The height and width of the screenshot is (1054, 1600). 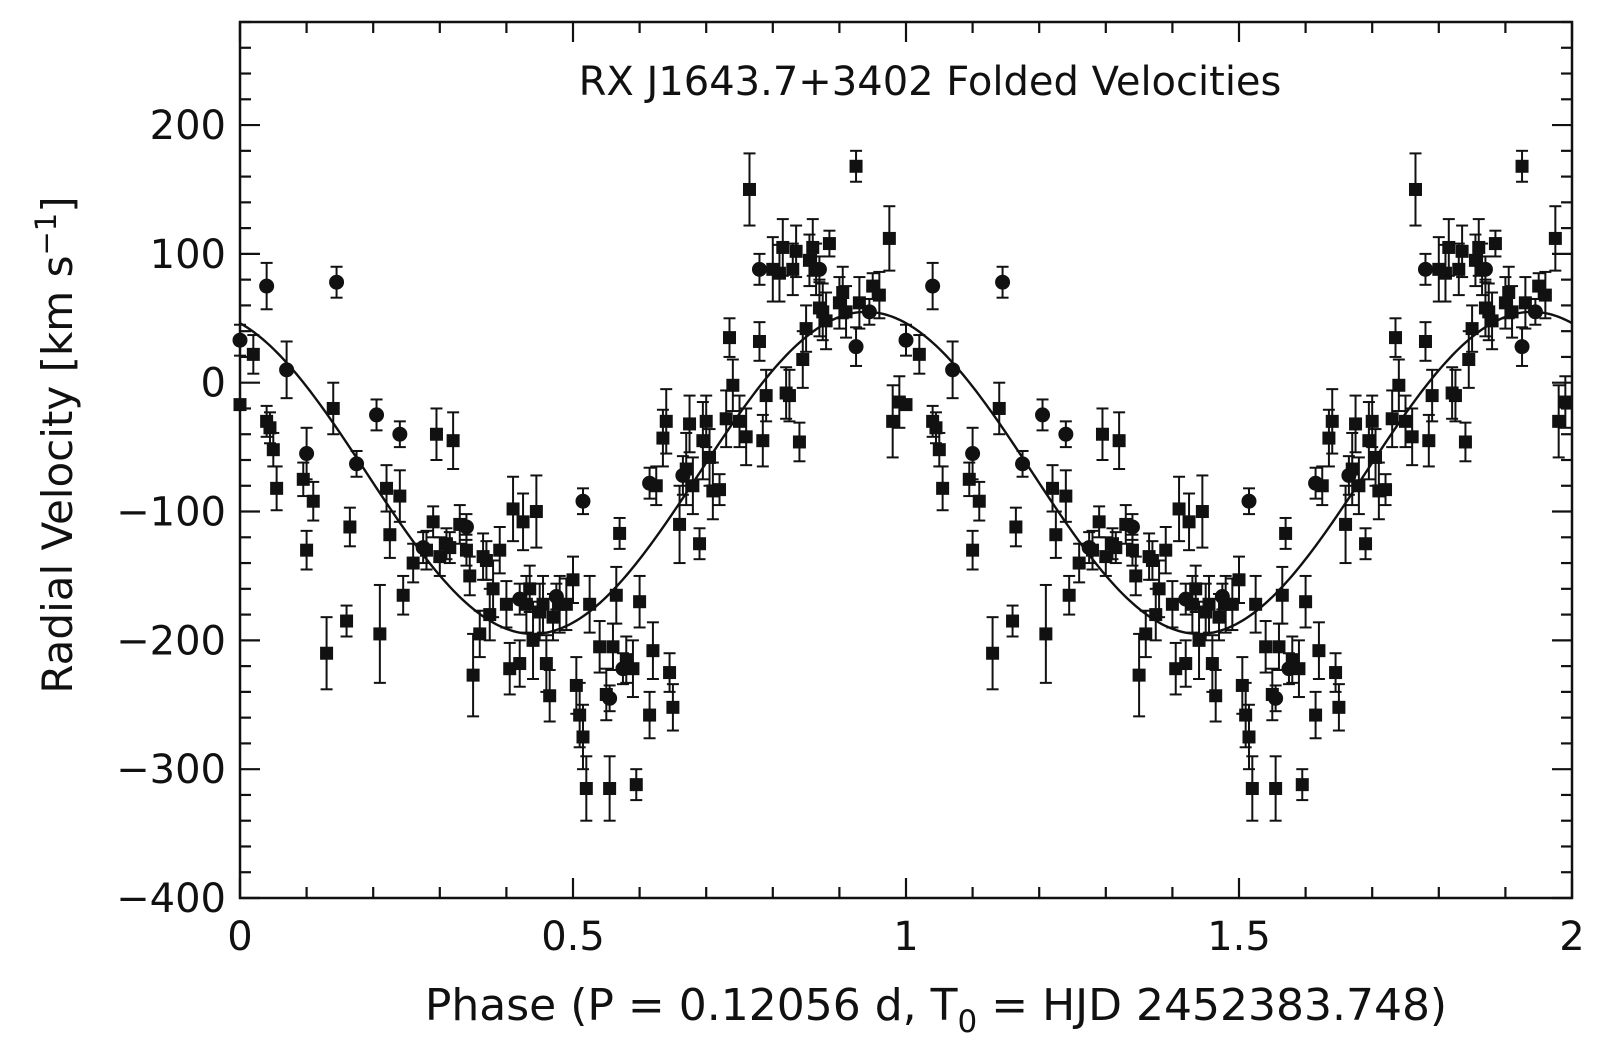 I want to click on y-tick-label: −400, so click(x=171, y=899).